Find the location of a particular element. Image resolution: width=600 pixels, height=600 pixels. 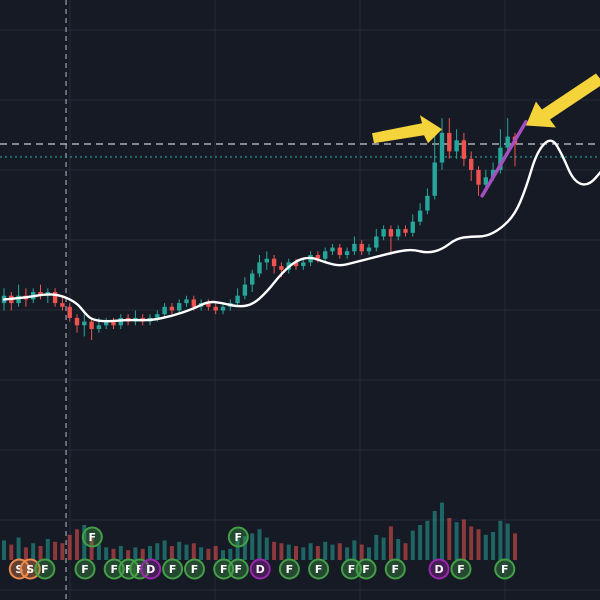

volume-bars is located at coordinates (259, 531).